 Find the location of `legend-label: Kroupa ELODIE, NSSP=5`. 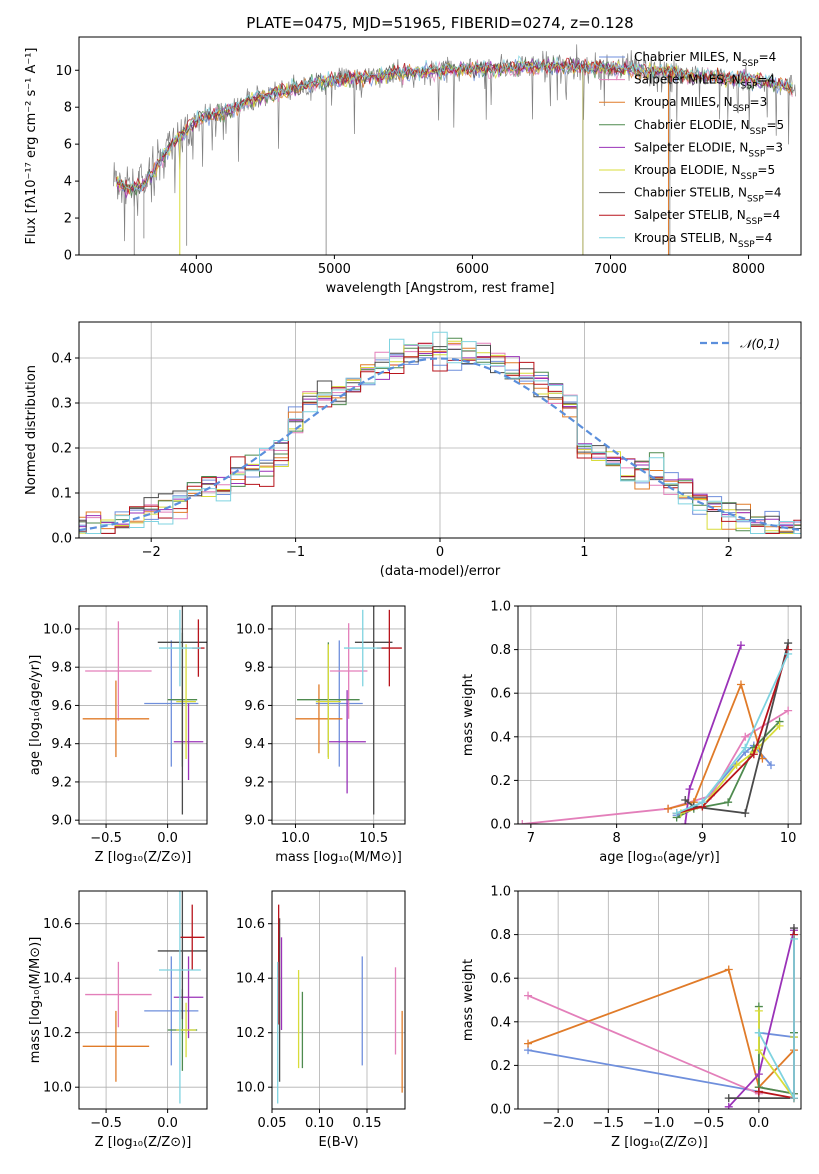

legend-label: Kroupa ELODIE, NSSP=5 is located at coordinates (704, 172).